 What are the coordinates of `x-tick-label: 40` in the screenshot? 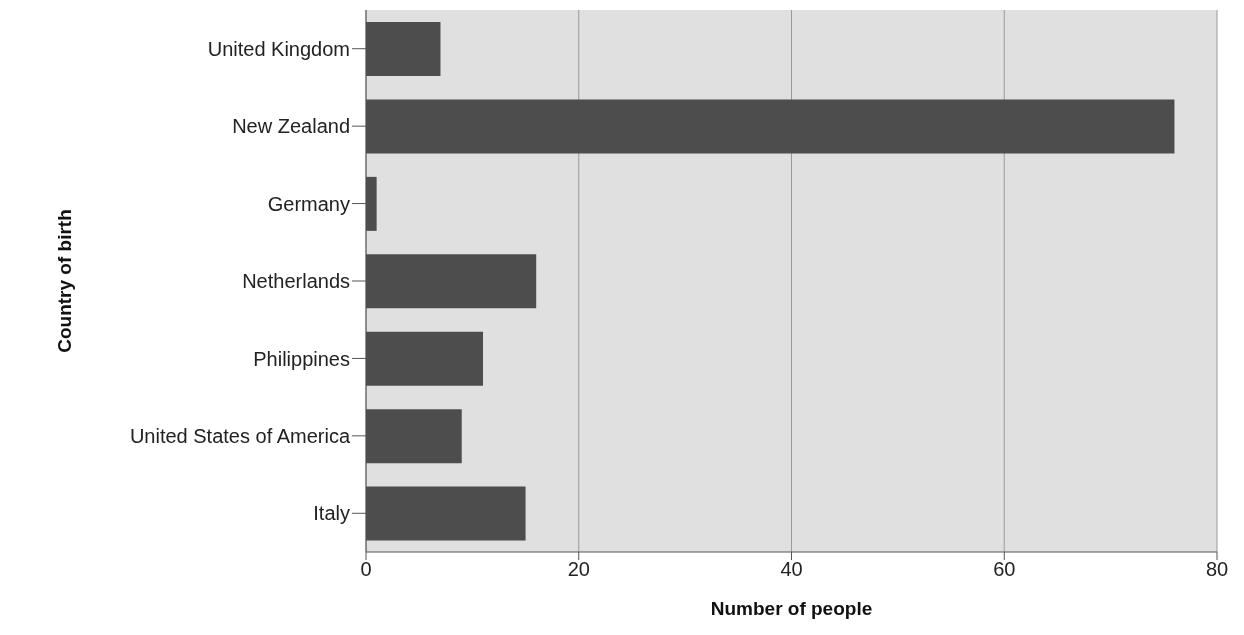 It's located at (791, 569).